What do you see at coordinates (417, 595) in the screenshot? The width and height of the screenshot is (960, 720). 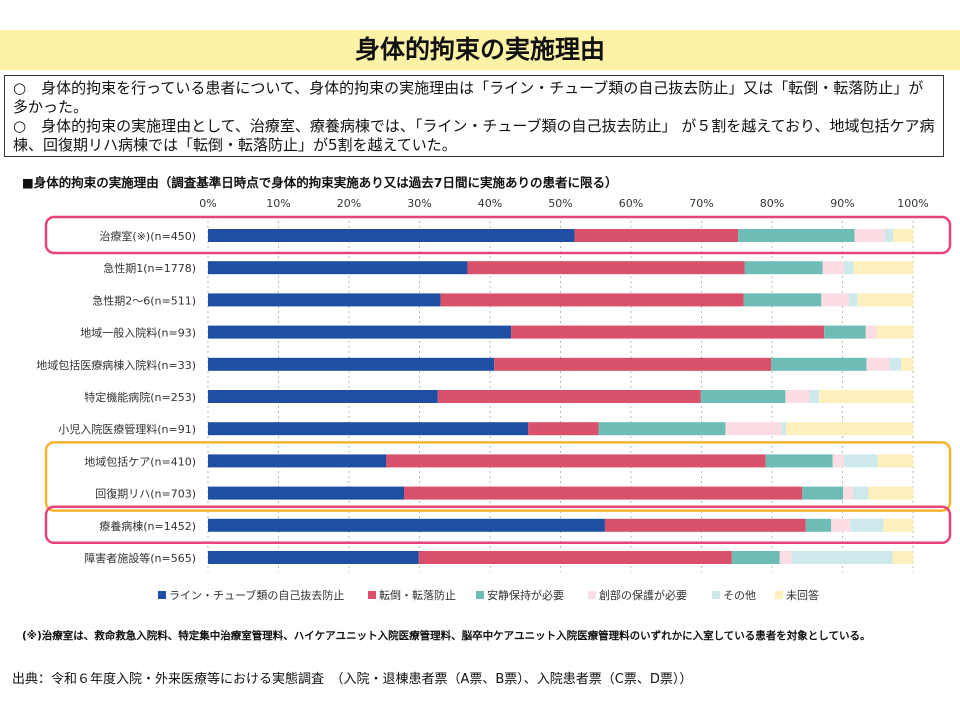 I see `legend-label: 転倒・転落防止` at bounding box center [417, 595].